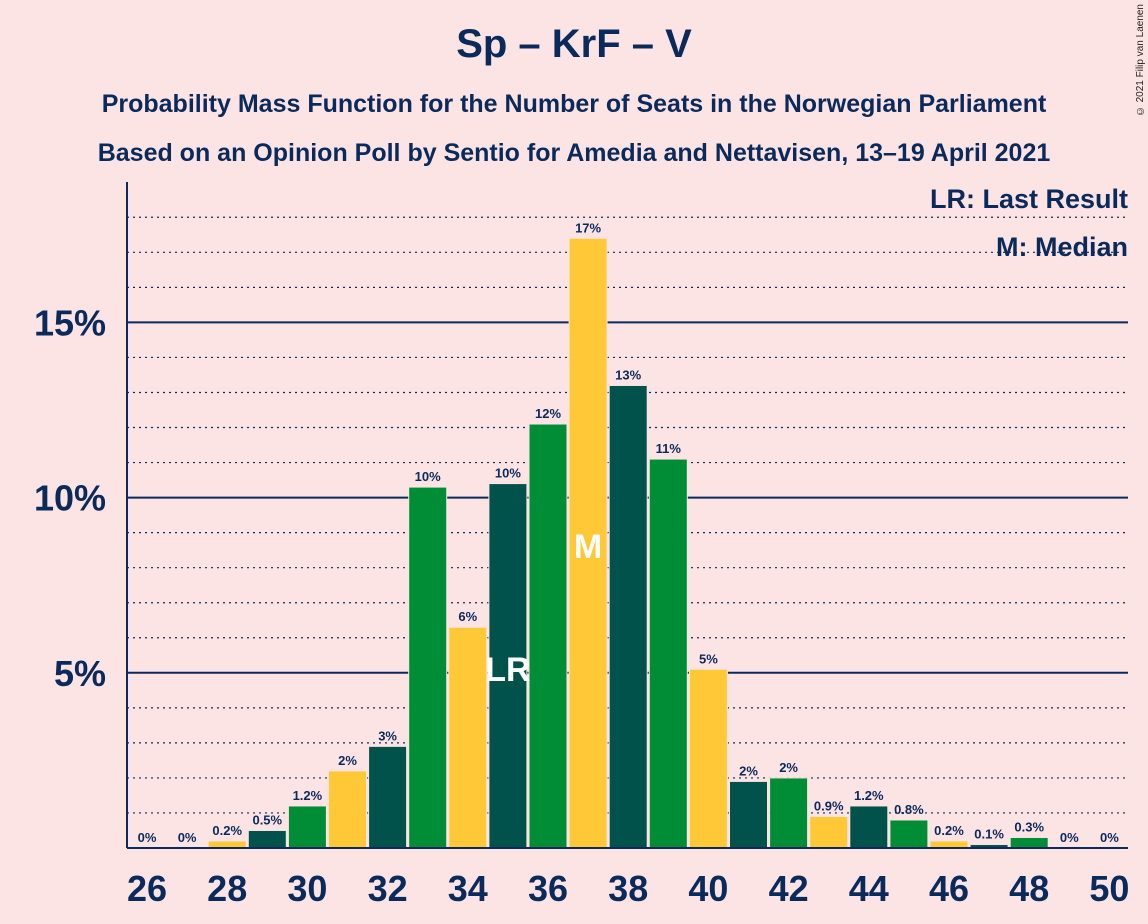 This screenshot has width=1148, height=924. I want to click on bar-value-label: 6%, so click(467, 616).